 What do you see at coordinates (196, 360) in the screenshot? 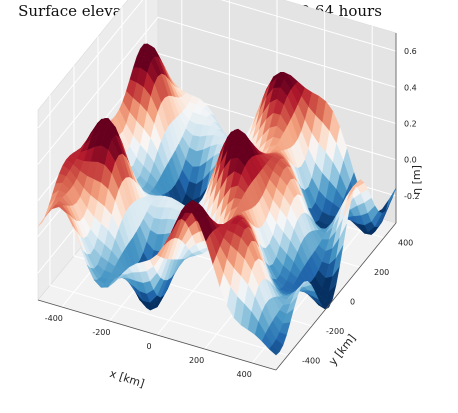
I see `x-tick-label: 200` at bounding box center [196, 360].